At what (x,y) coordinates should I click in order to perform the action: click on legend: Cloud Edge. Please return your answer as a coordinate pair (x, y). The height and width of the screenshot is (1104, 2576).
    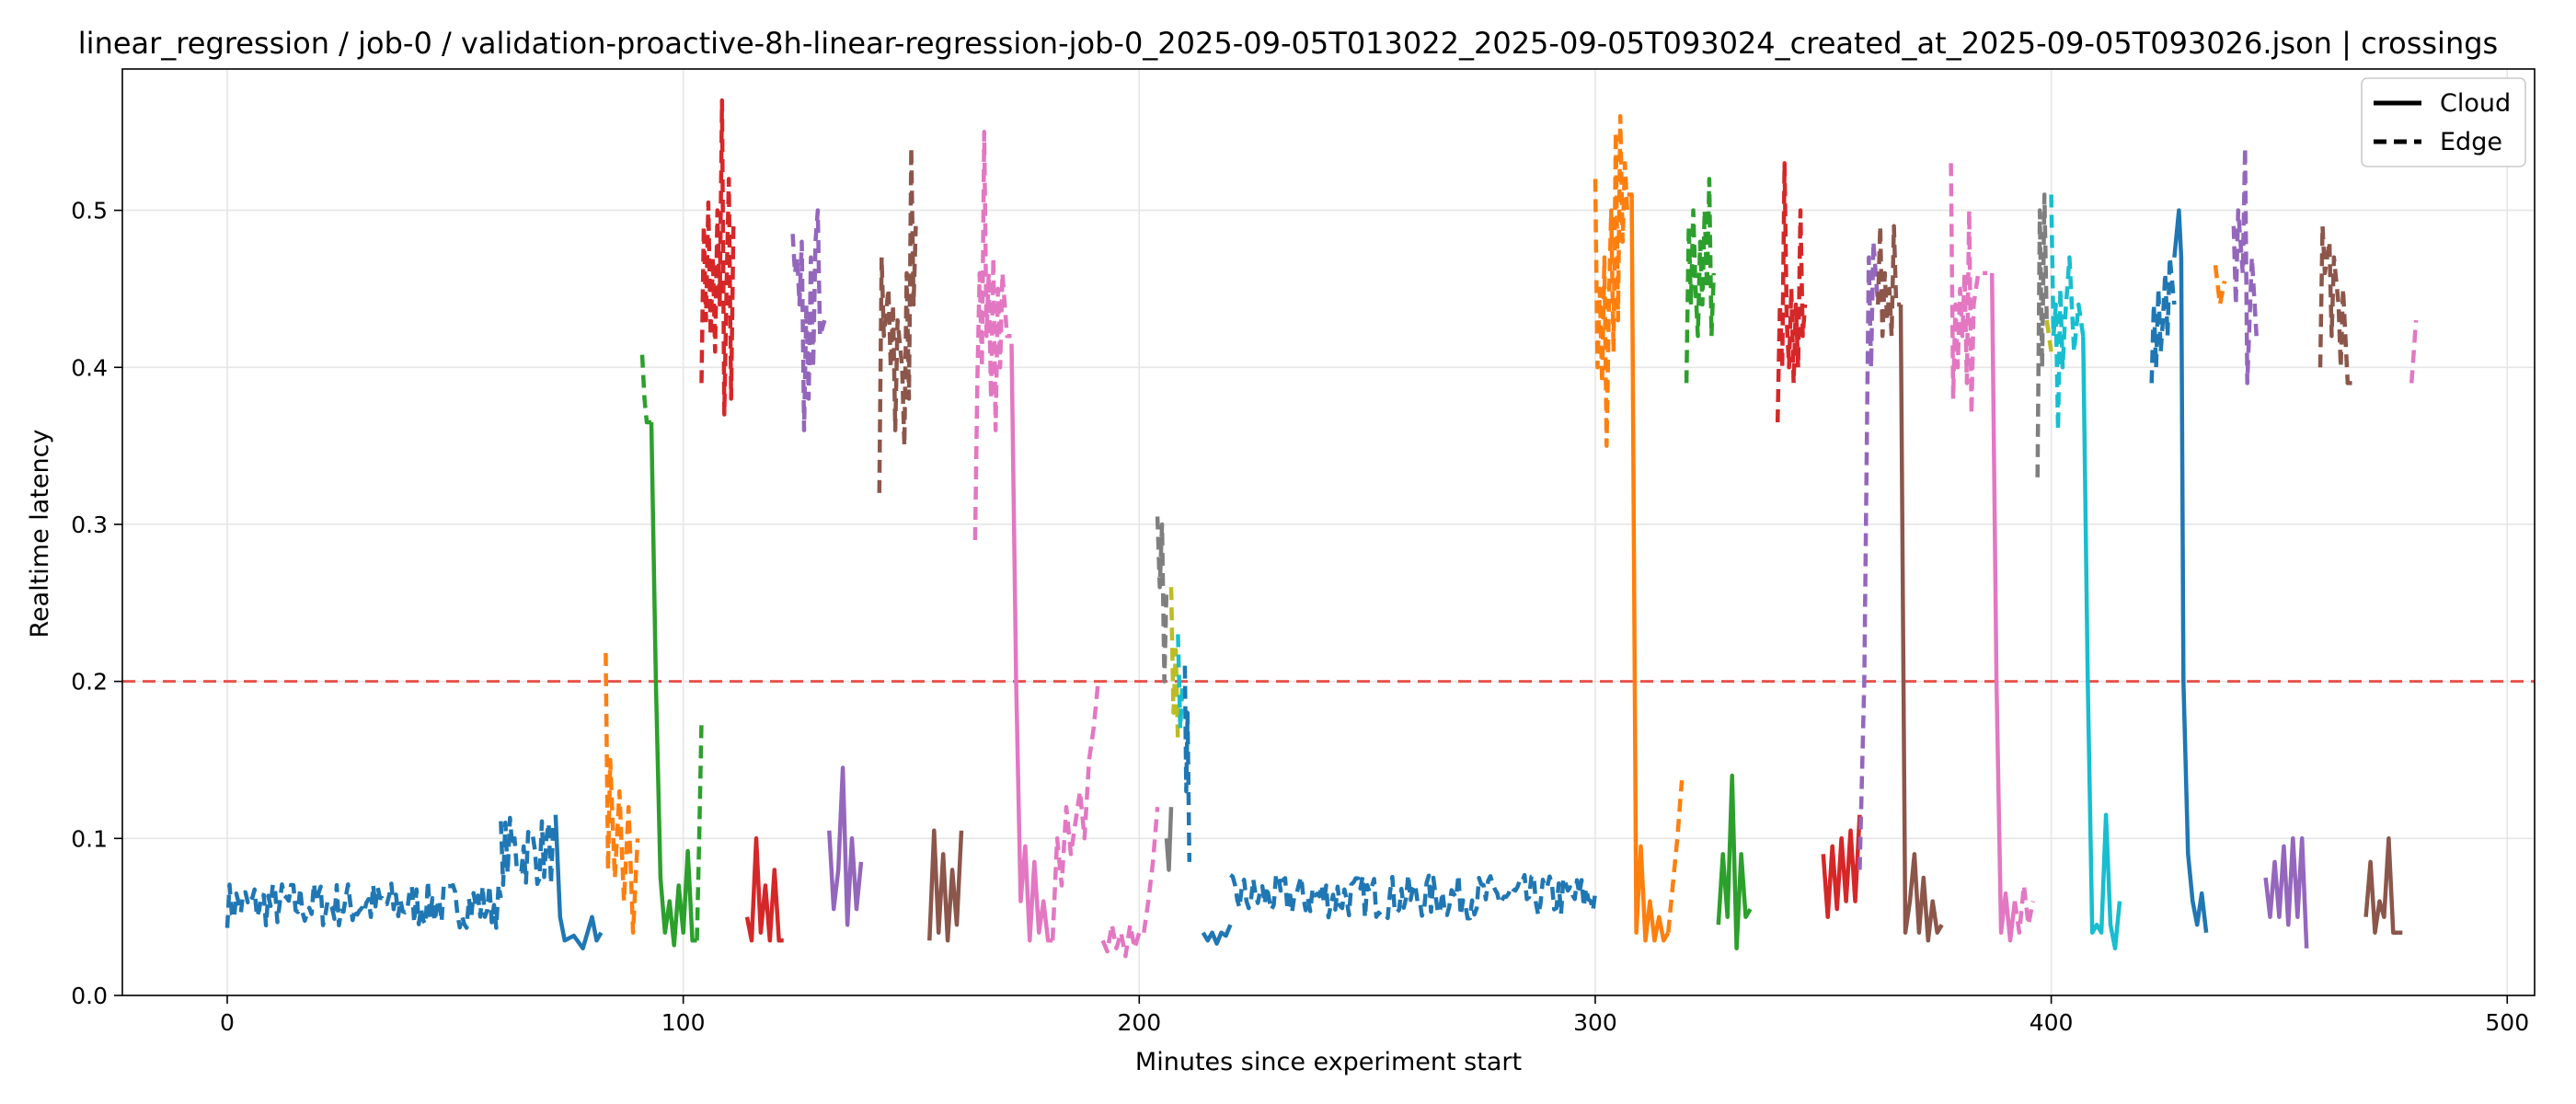
    Looking at the image, I should click on (2443, 122).